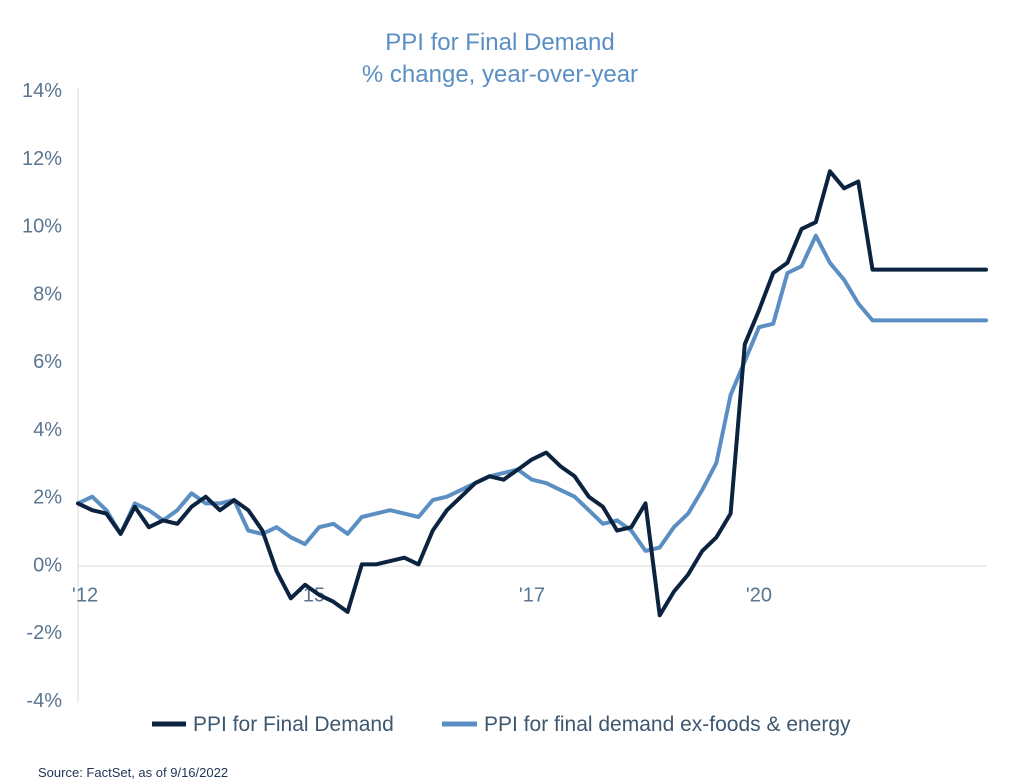  Describe the element at coordinates (42, 227) in the screenshot. I see `y-tick-label: 10%` at that location.